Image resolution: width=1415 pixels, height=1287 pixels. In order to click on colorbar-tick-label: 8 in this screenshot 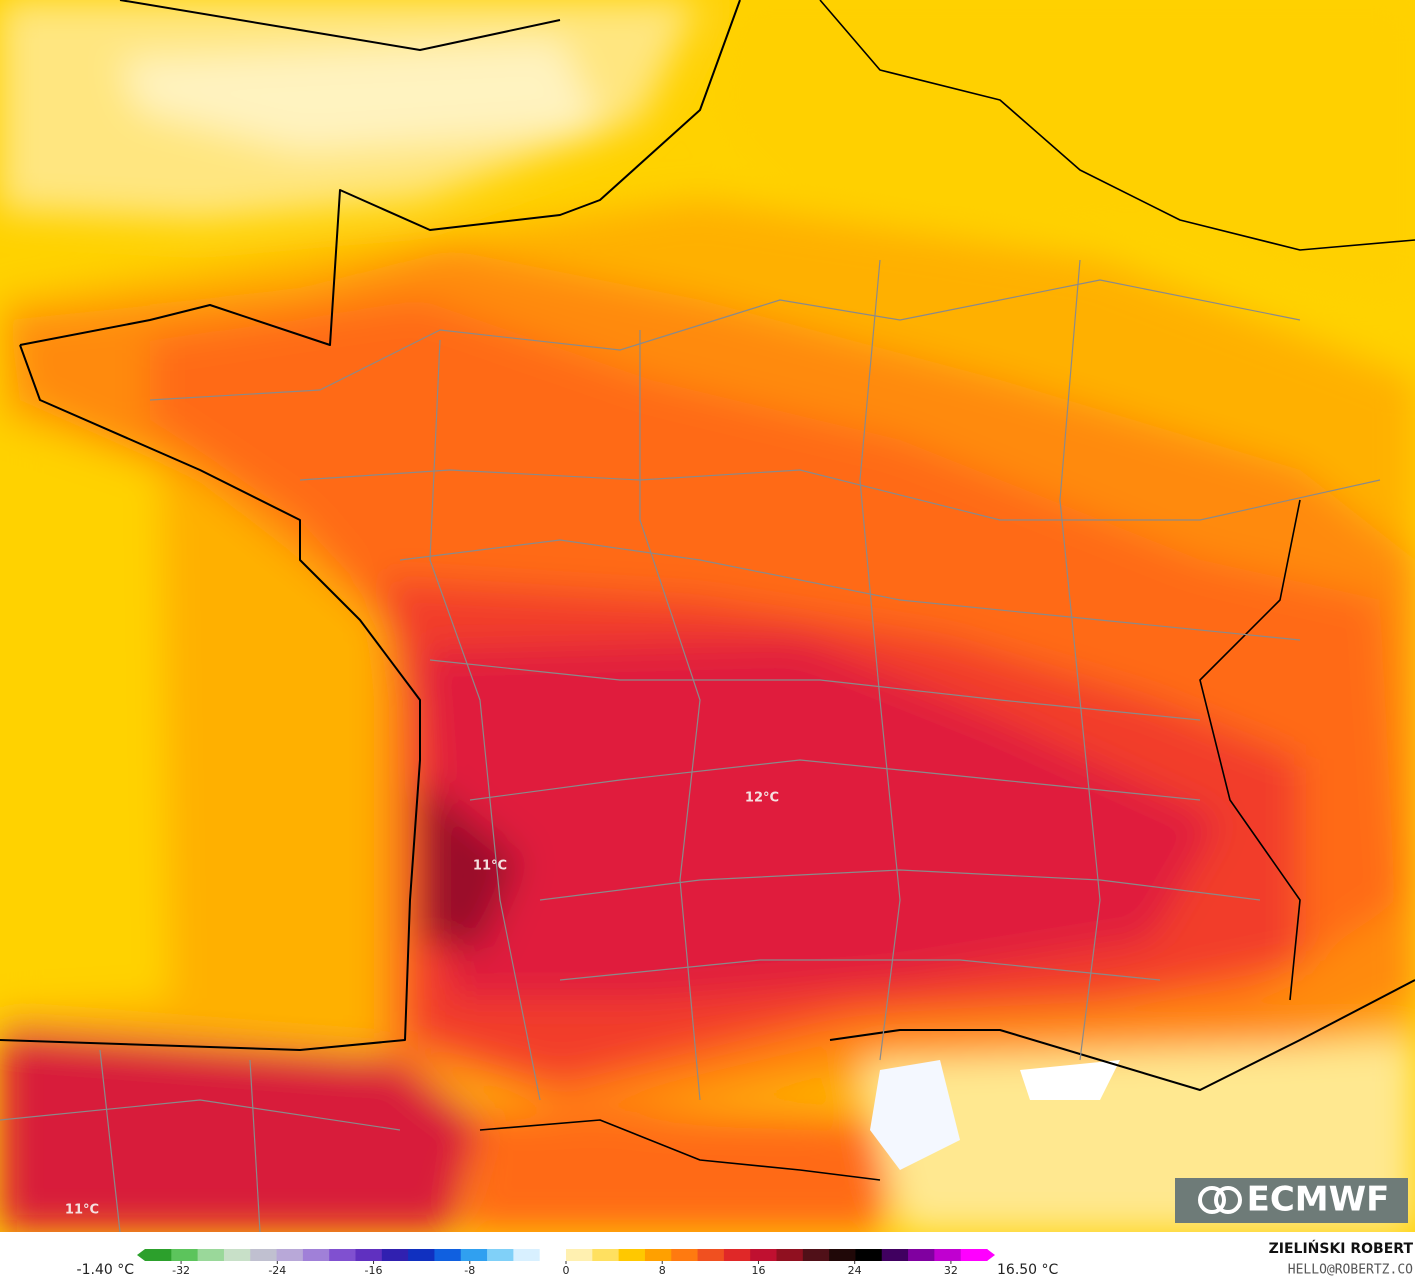, I will do `click(662, 1270)`.